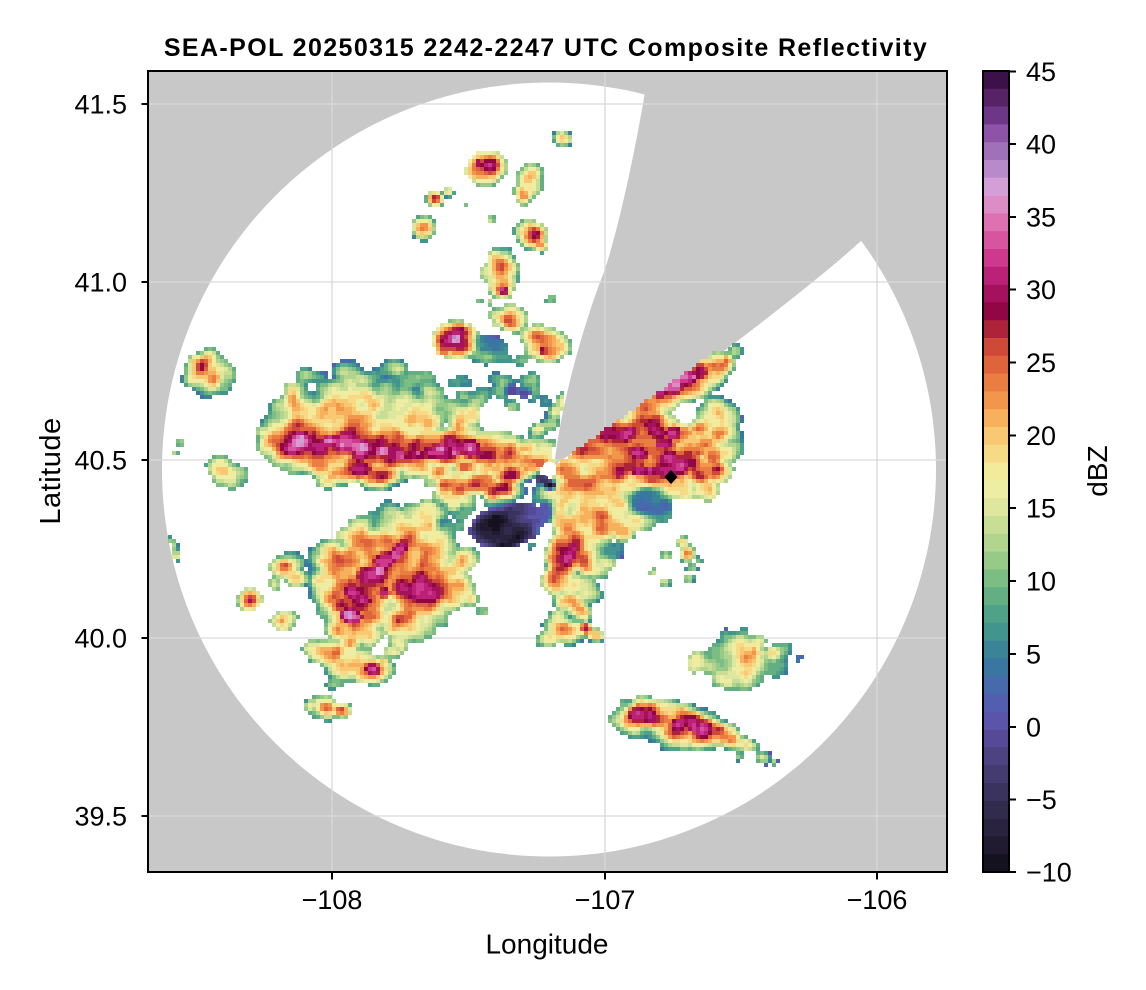 This screenshot has height=990, width=1146. I want to click on svg-text: −5, so click(1041, 800).